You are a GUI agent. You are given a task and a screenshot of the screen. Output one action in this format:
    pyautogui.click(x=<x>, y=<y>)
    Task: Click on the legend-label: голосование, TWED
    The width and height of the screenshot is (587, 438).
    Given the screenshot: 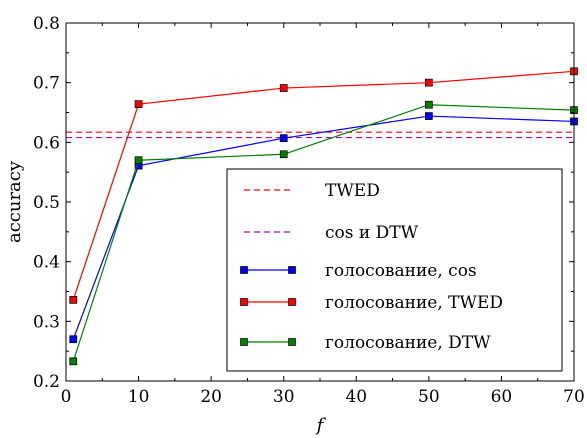 What is the action you would take?
    pyautogui.click(x=414, y=303)
    